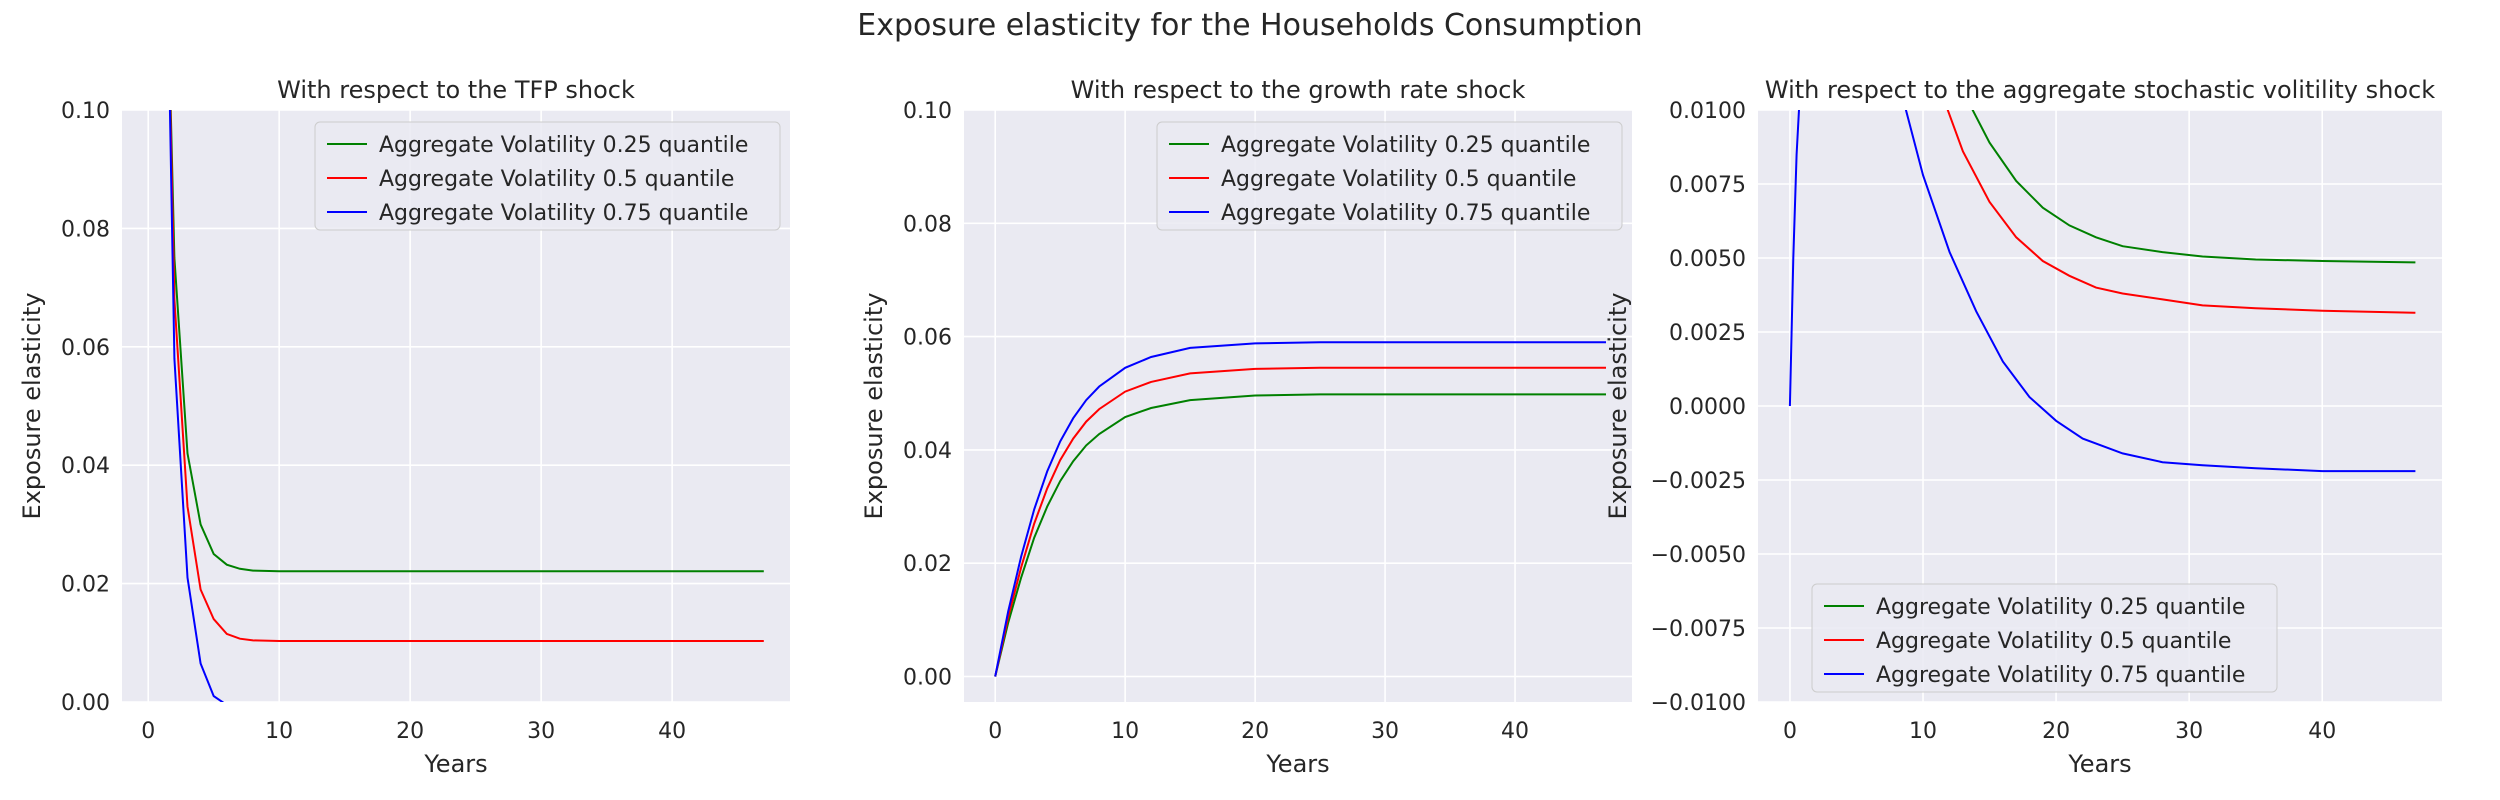 Image resolution: width=2500 pixels, height=800 pixels. I want to click on y-tick-label: 0.0075, so click(1707, 185).